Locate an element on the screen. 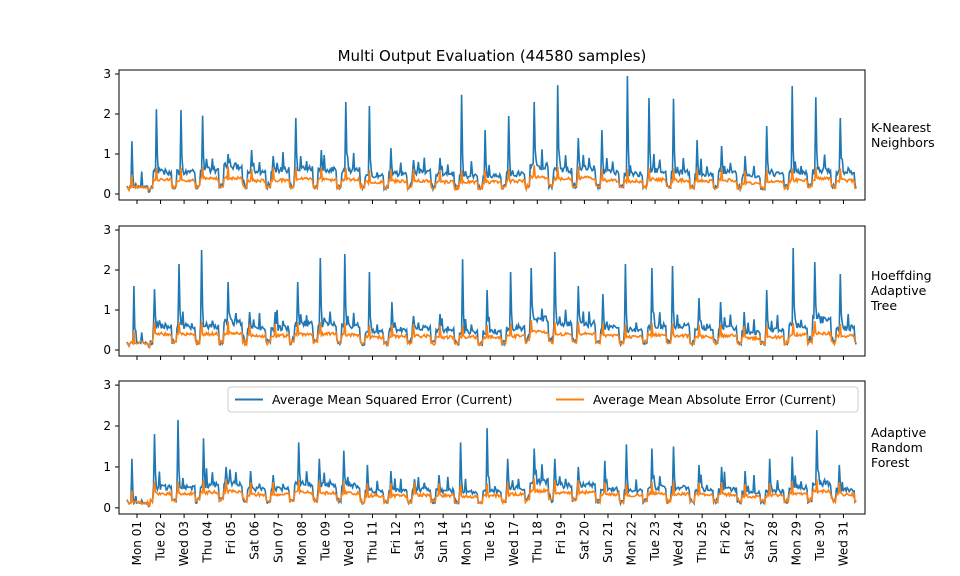 The height and width of the screenshot is (576, 960). x-tick-label: Mon 08 is located at coordinates (302, 543).